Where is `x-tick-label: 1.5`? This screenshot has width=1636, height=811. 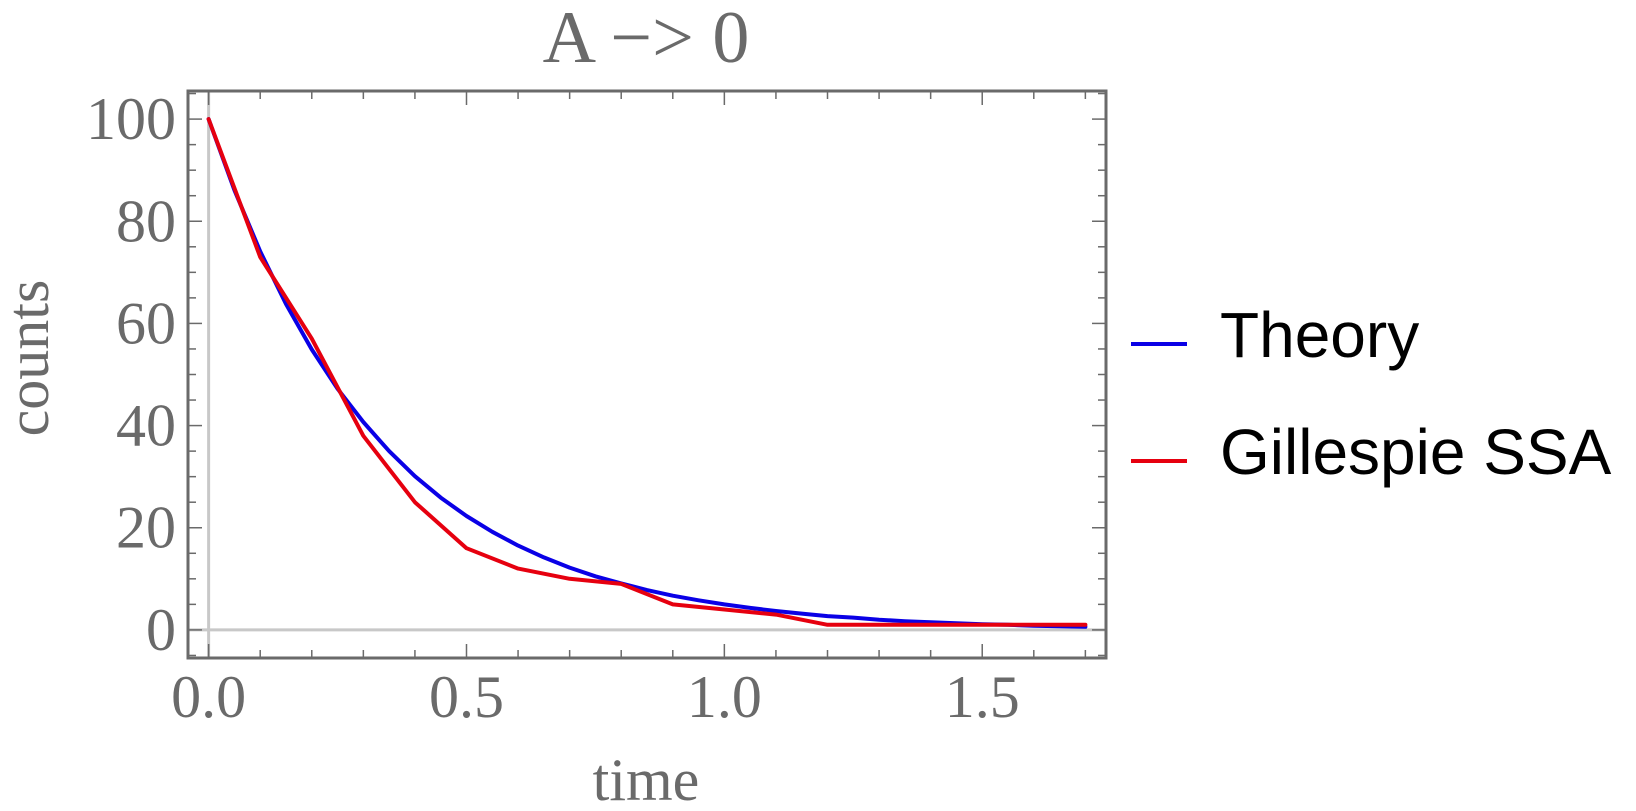
x-tick-label: 1.5 is located at coordinates (982, 697).